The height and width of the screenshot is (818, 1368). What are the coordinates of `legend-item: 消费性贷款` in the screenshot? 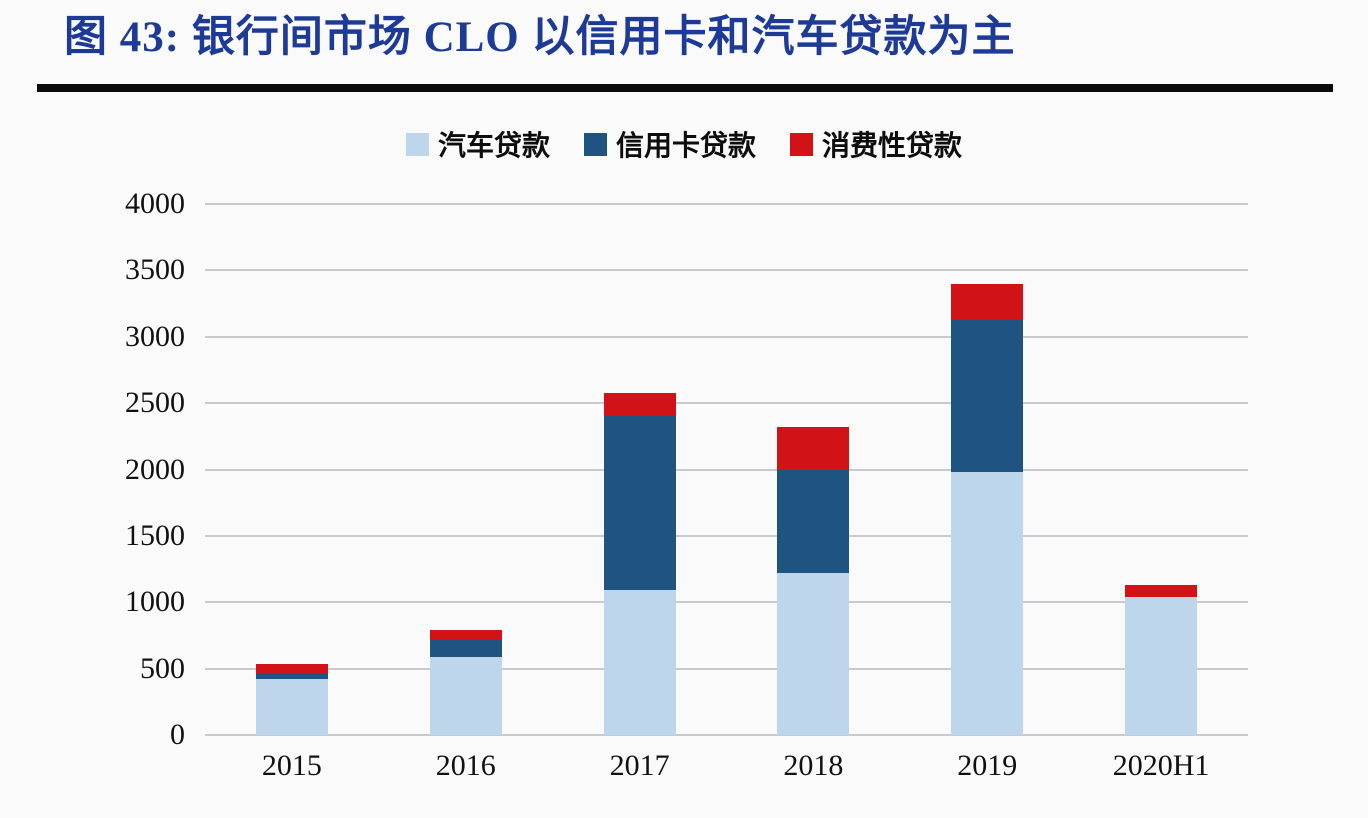 It's located at (876, 144).